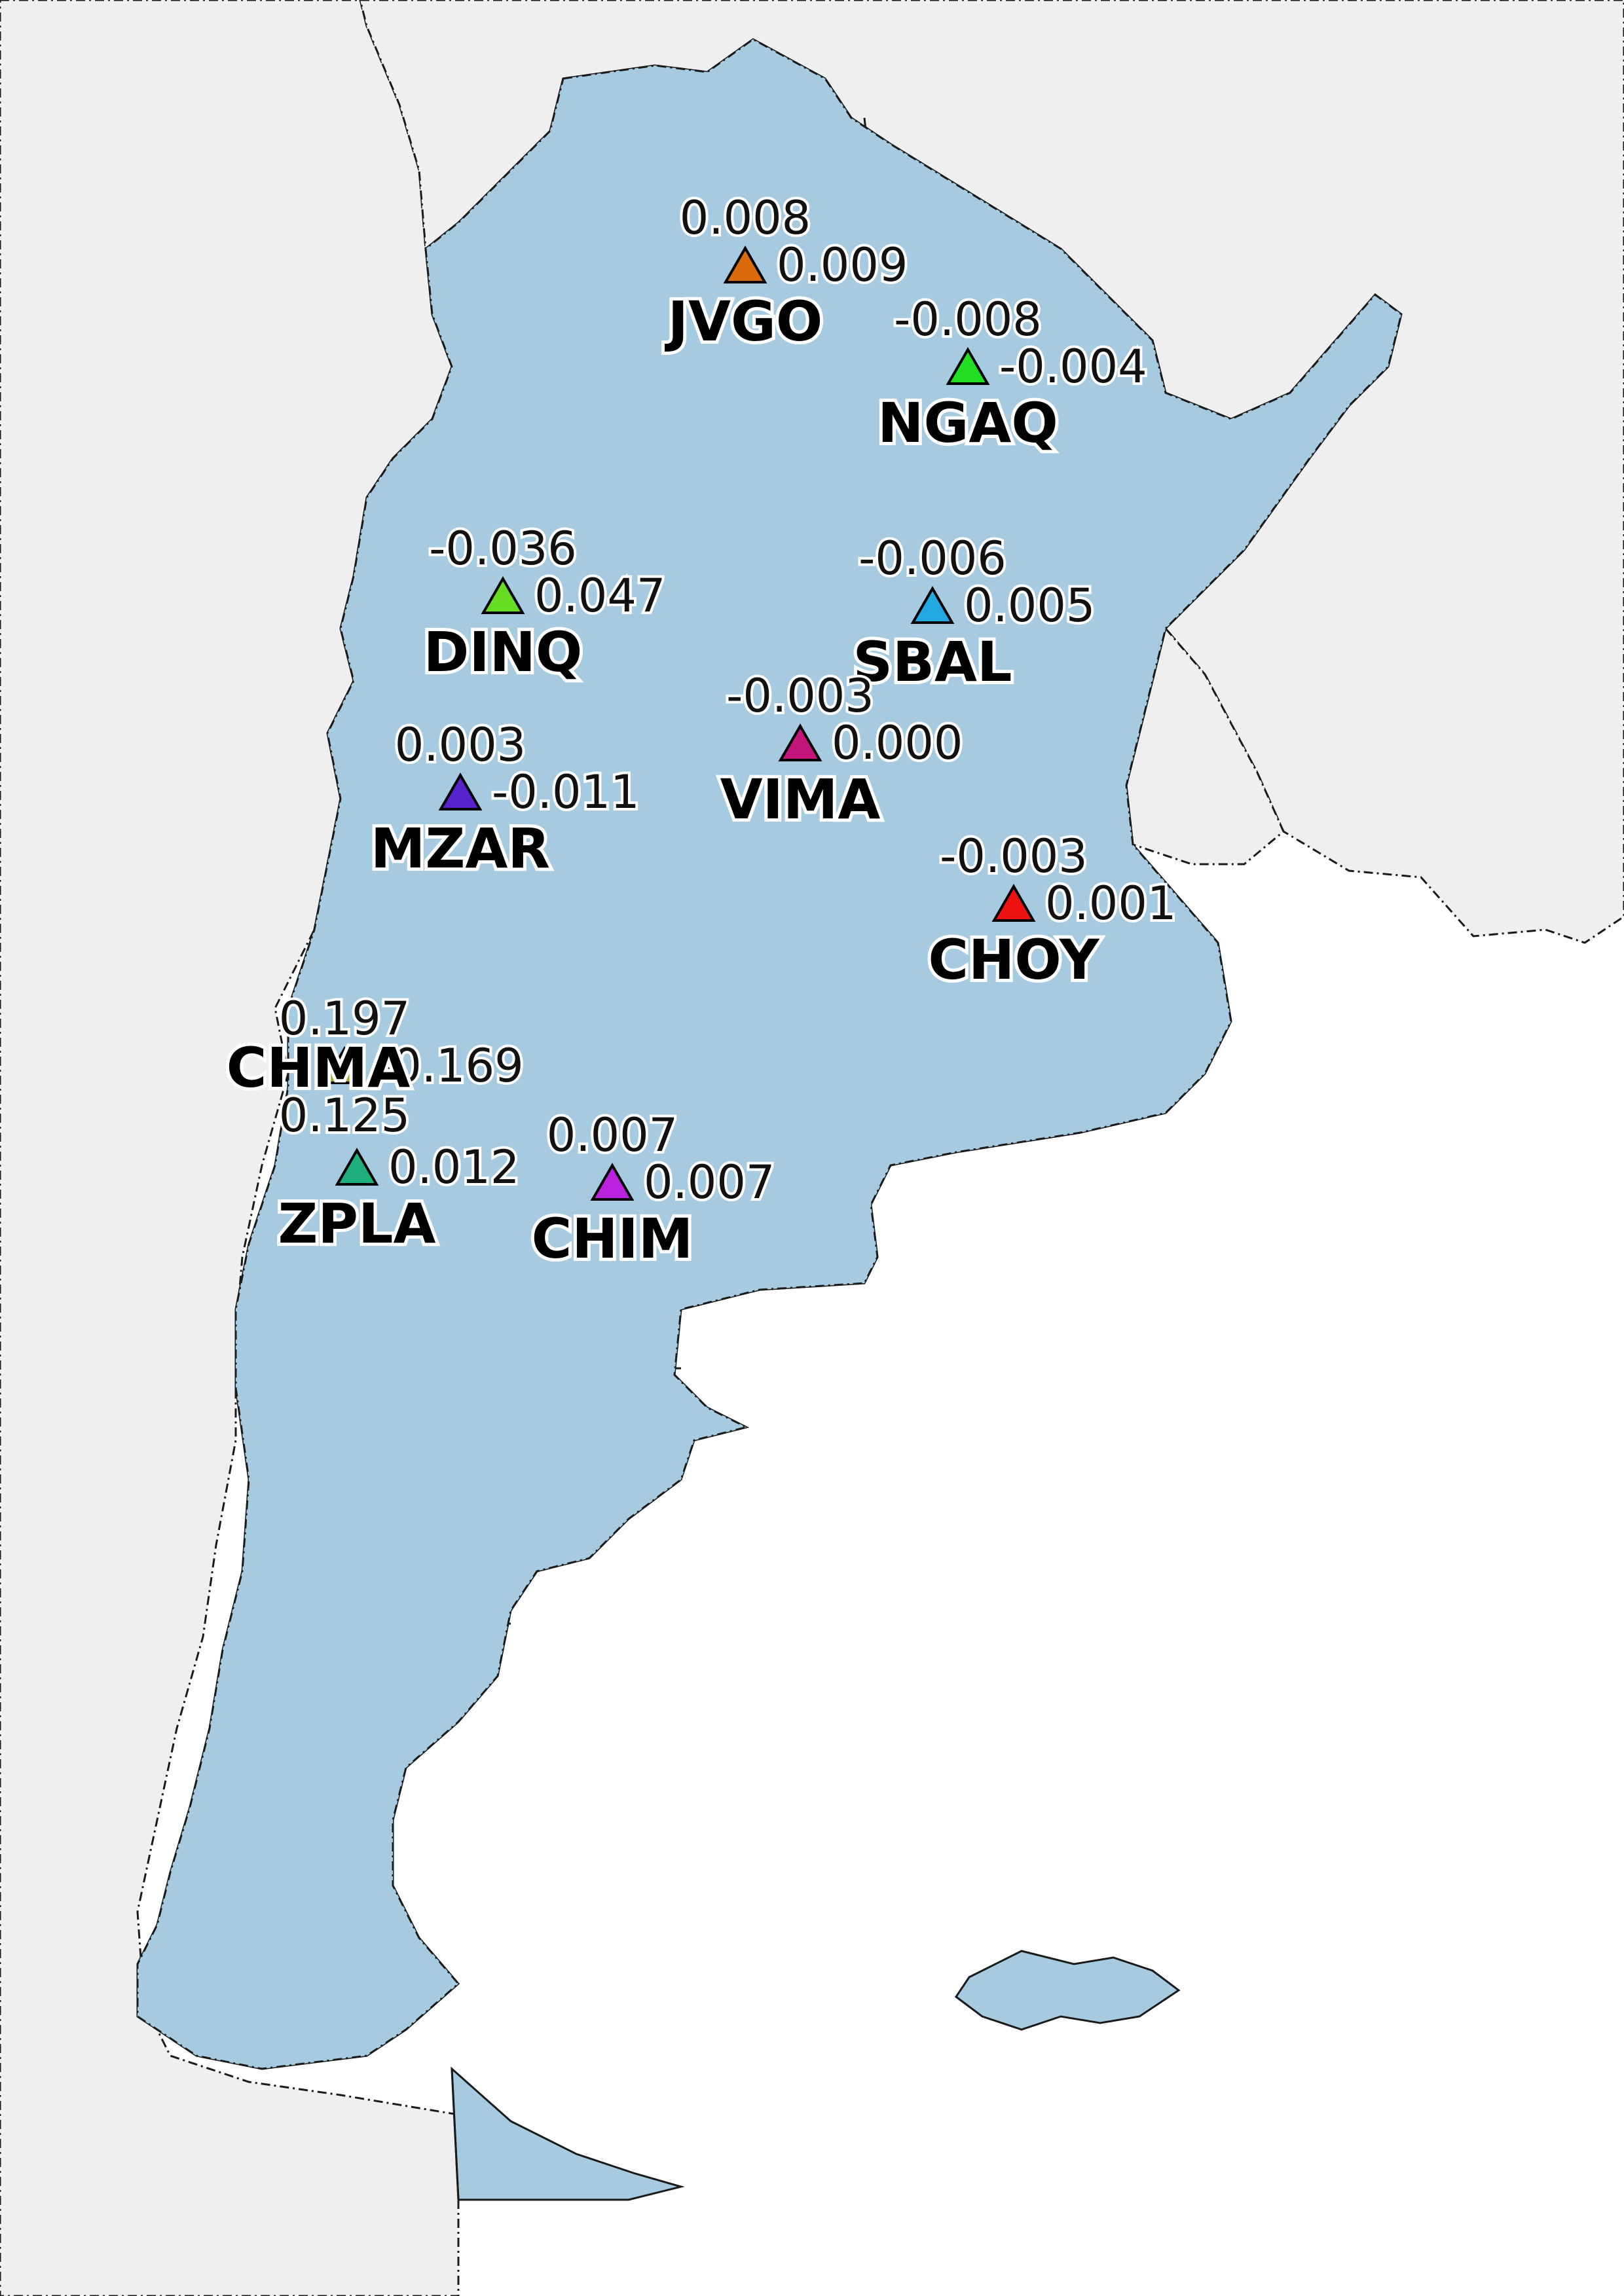 Image resolution: width=1624 pixels, height=2296 pixels. I want to click on station-value-right: 0.000, so click(897, 743).